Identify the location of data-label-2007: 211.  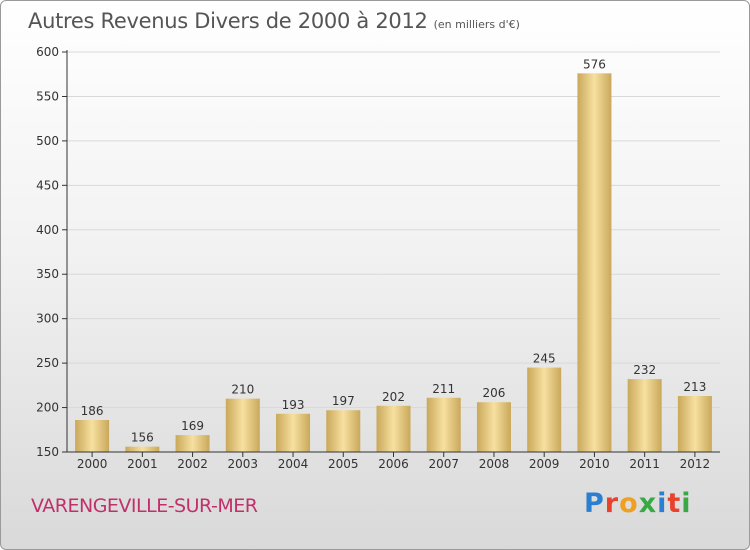
(443, 389).